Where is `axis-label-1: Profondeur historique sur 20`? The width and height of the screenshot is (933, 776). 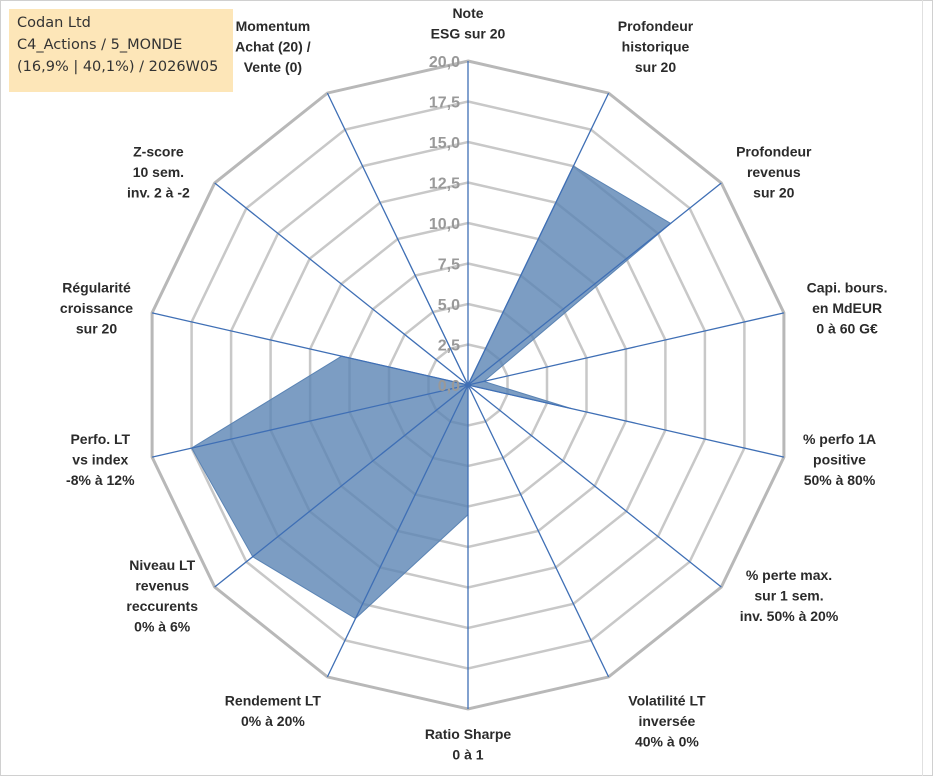
axis-label-1: Profondeur historique sur 20 is located at coordinates (656, 46).